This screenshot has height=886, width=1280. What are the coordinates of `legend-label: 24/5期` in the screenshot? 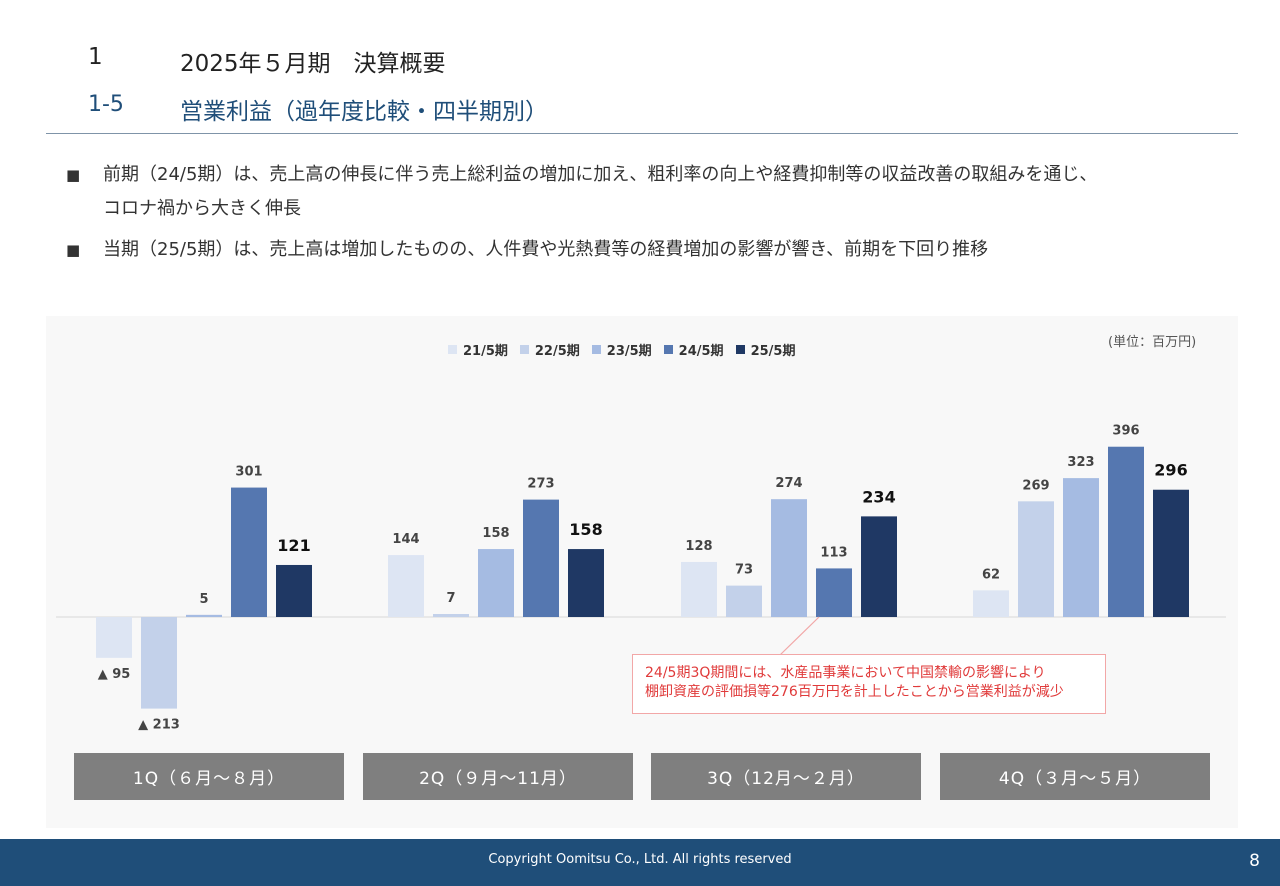 It's located at (701, 351).